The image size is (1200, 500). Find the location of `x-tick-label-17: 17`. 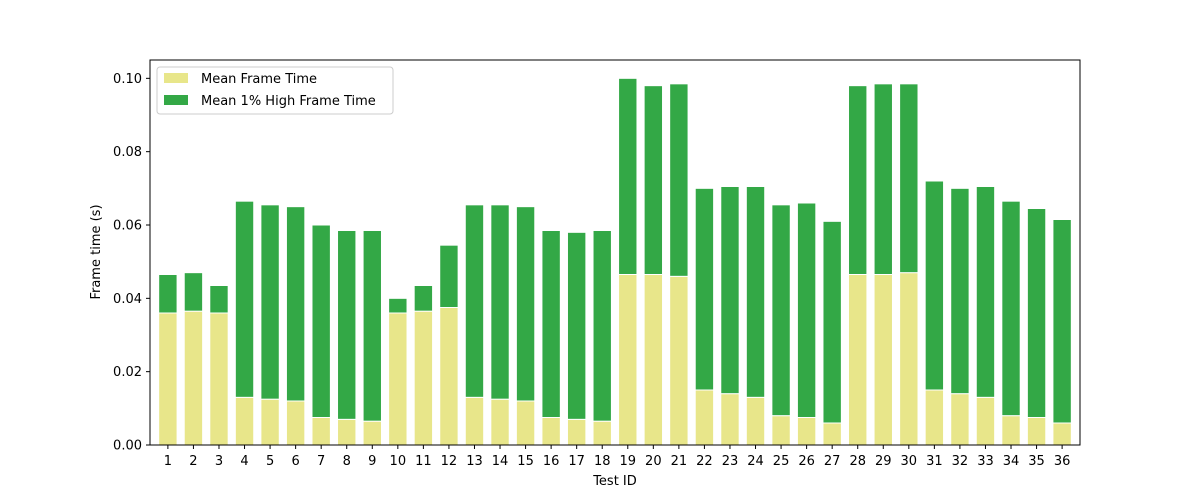

x-tick-label-17: 17 is located at coordinates (576, 461).